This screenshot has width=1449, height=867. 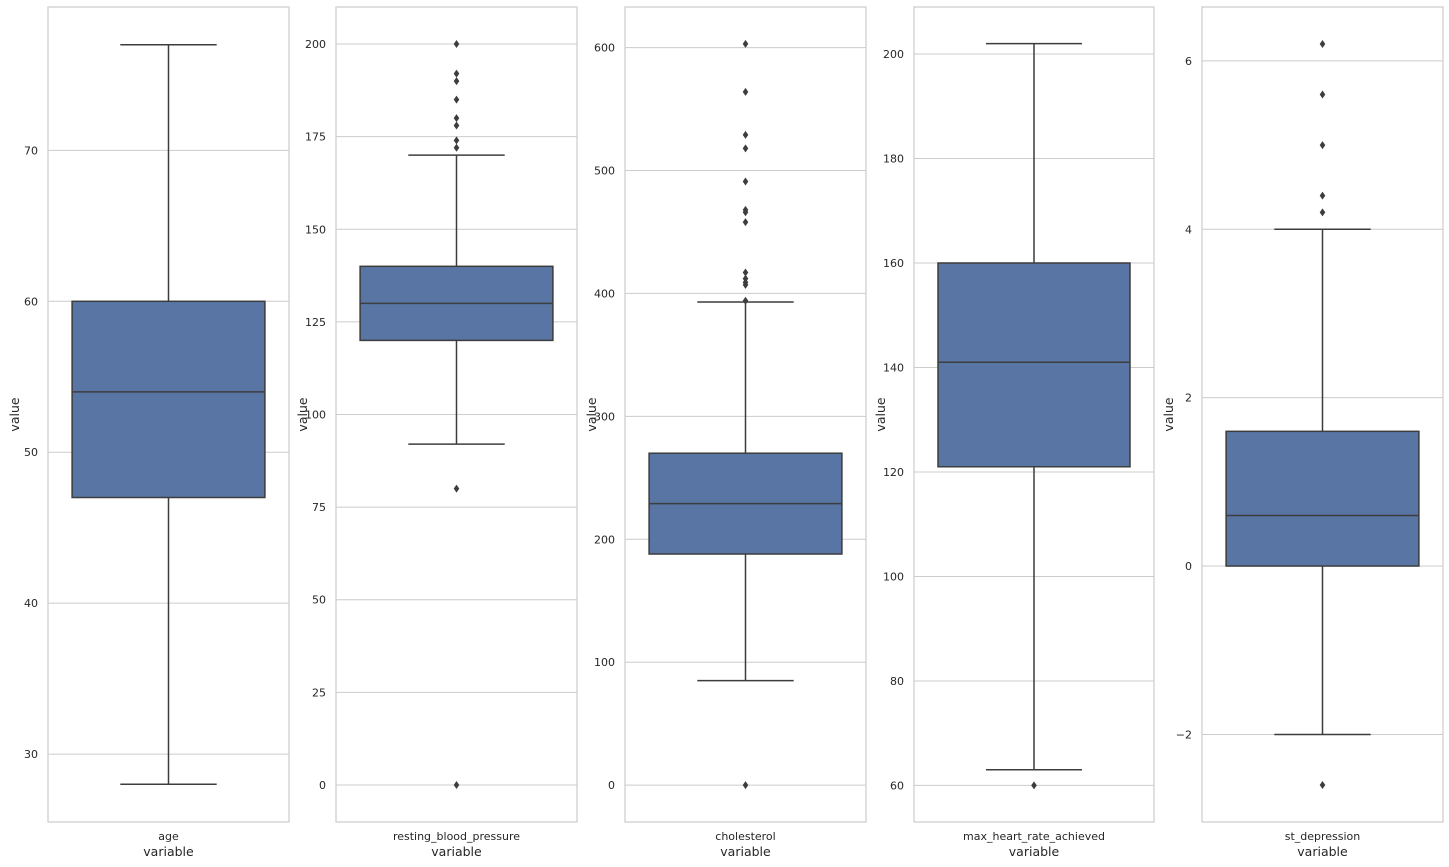 What do you see at coordinates (893, 472) in the screenshot?
I see `y-tick-label: 120` at bounding box center [893, 472].